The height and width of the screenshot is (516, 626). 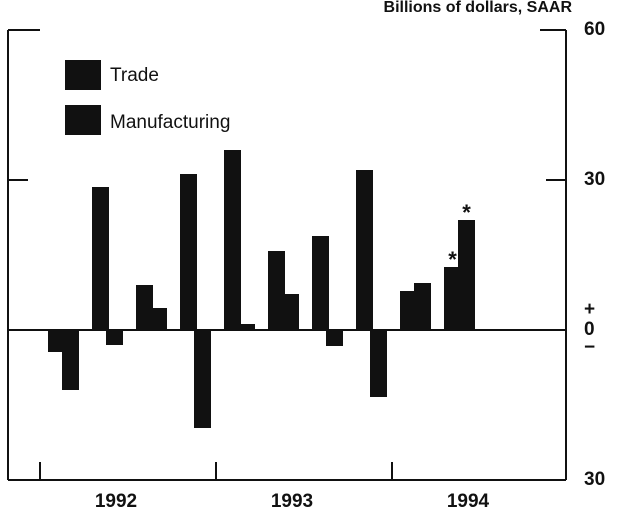 I want to click on legend-label: Trade, so click(x=134, y=75).